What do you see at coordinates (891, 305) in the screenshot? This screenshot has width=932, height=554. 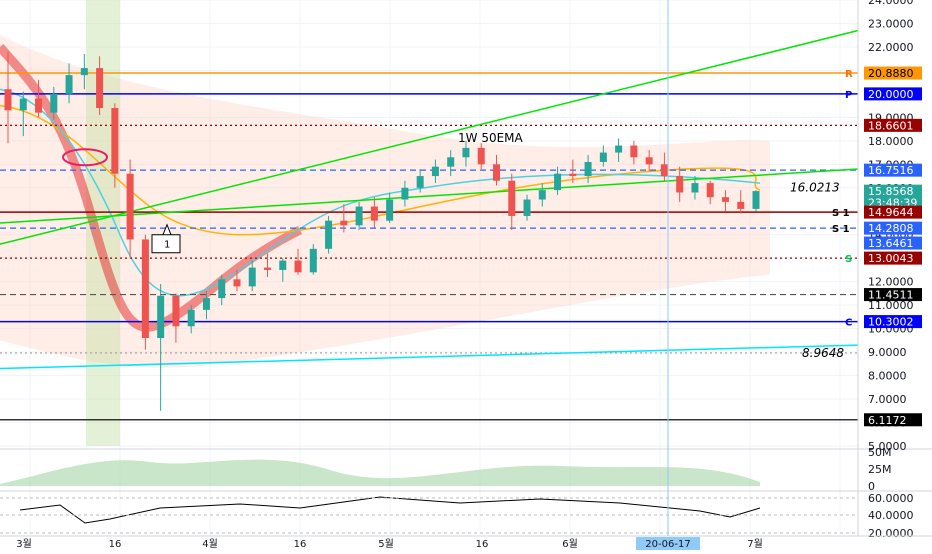 I see `price-axis-tick: 11.0000` at bounding box center [891, 305].